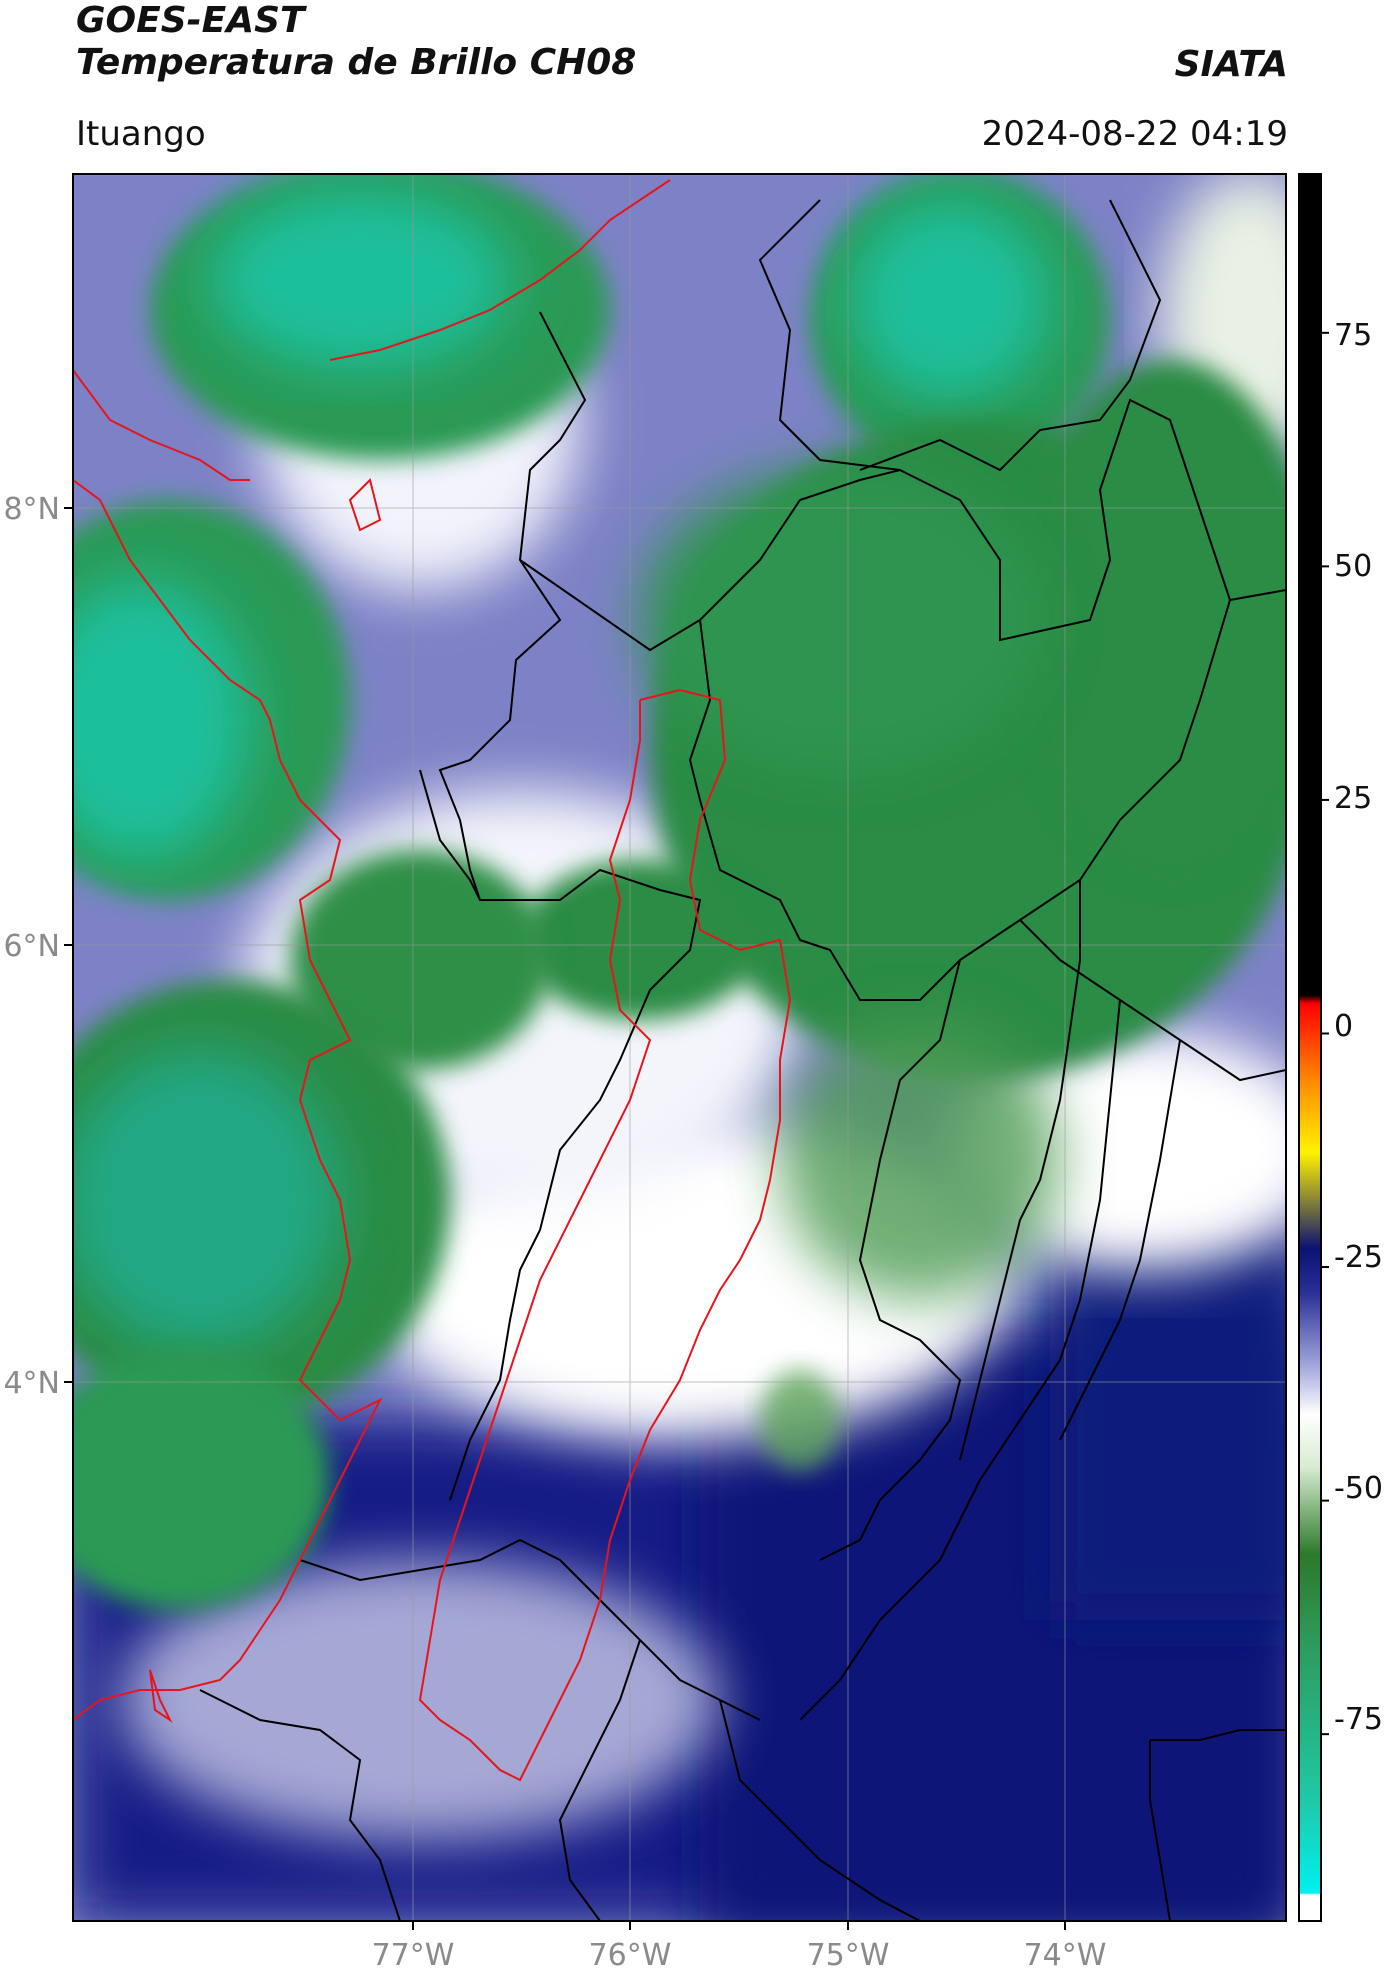 The width and height of the screenshot is (1384, 1981). What do you see at coordinates (1310, 1047) in the screenshot?
I see `colorbar-gradient` at bounding box center [1310, 1047].